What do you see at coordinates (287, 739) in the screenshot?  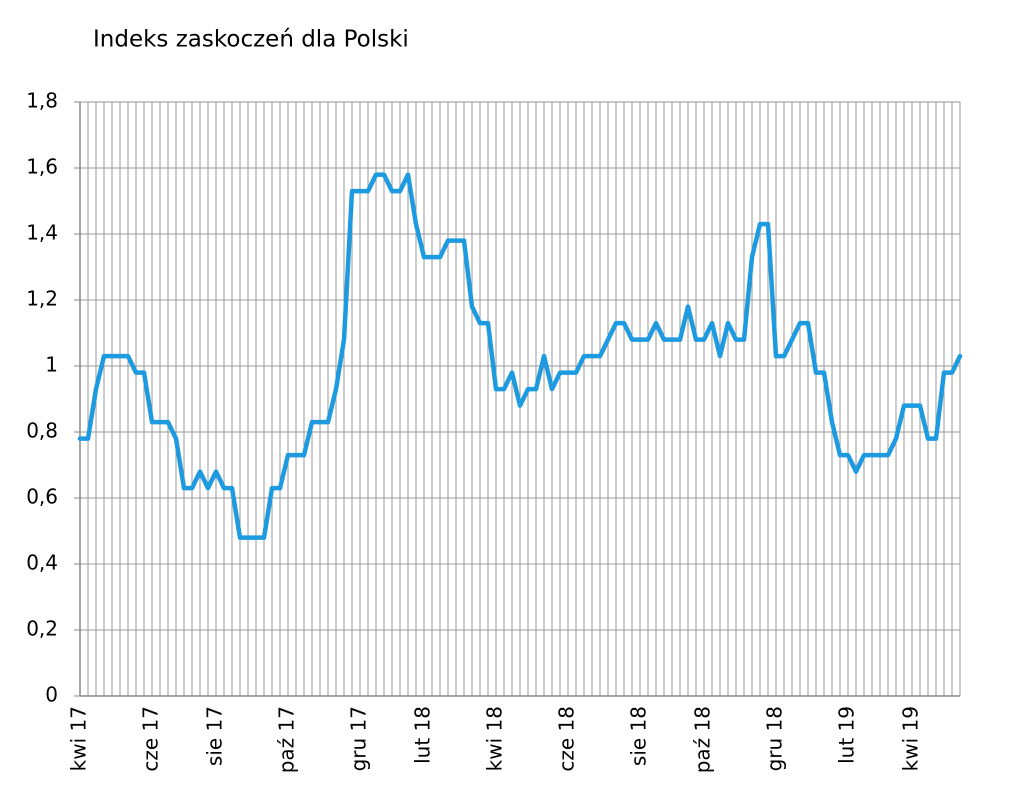 I see `x-tick-label: paź 17` at bounding box center [287, 739].